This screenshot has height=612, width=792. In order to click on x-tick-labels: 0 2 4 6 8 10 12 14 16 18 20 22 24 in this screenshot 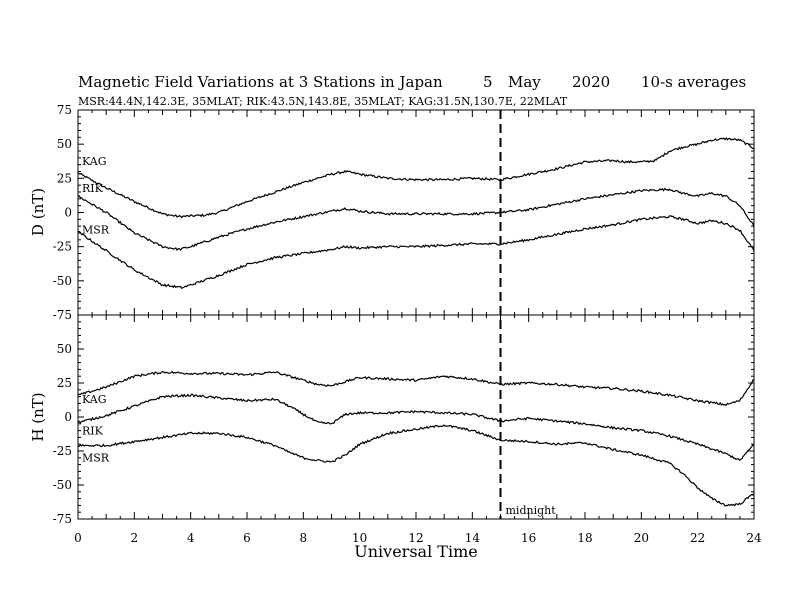, I will do `click(418, 538)`.